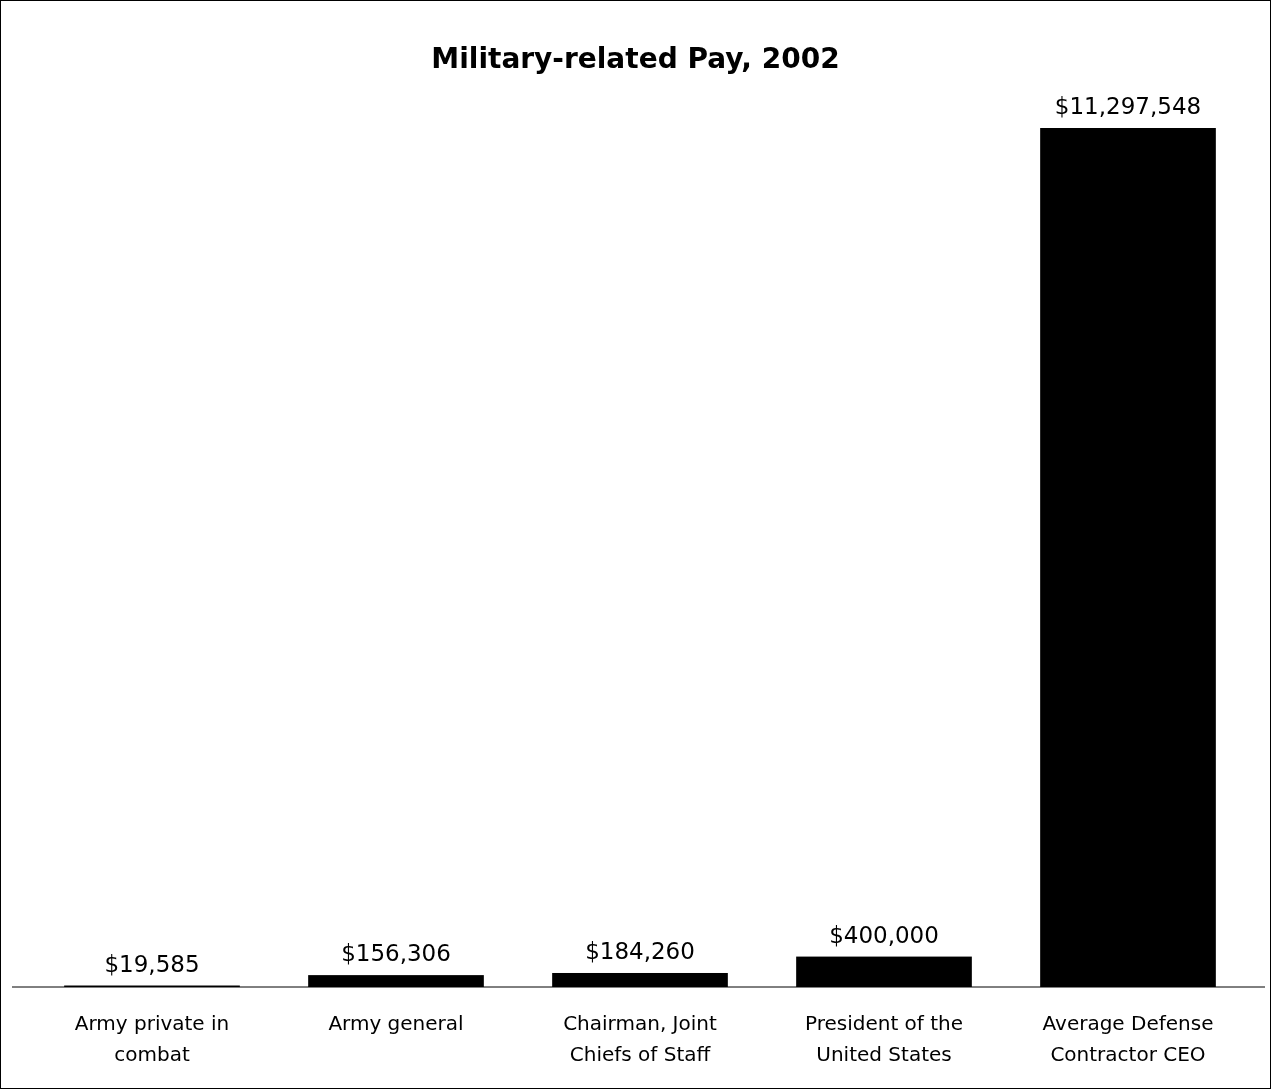 This screenshot has height=1089, width=1271. What do you see at coordinates (396, 953) in the screenshot?
I see `data-label: $156,306` at bounding box center [396, 953].